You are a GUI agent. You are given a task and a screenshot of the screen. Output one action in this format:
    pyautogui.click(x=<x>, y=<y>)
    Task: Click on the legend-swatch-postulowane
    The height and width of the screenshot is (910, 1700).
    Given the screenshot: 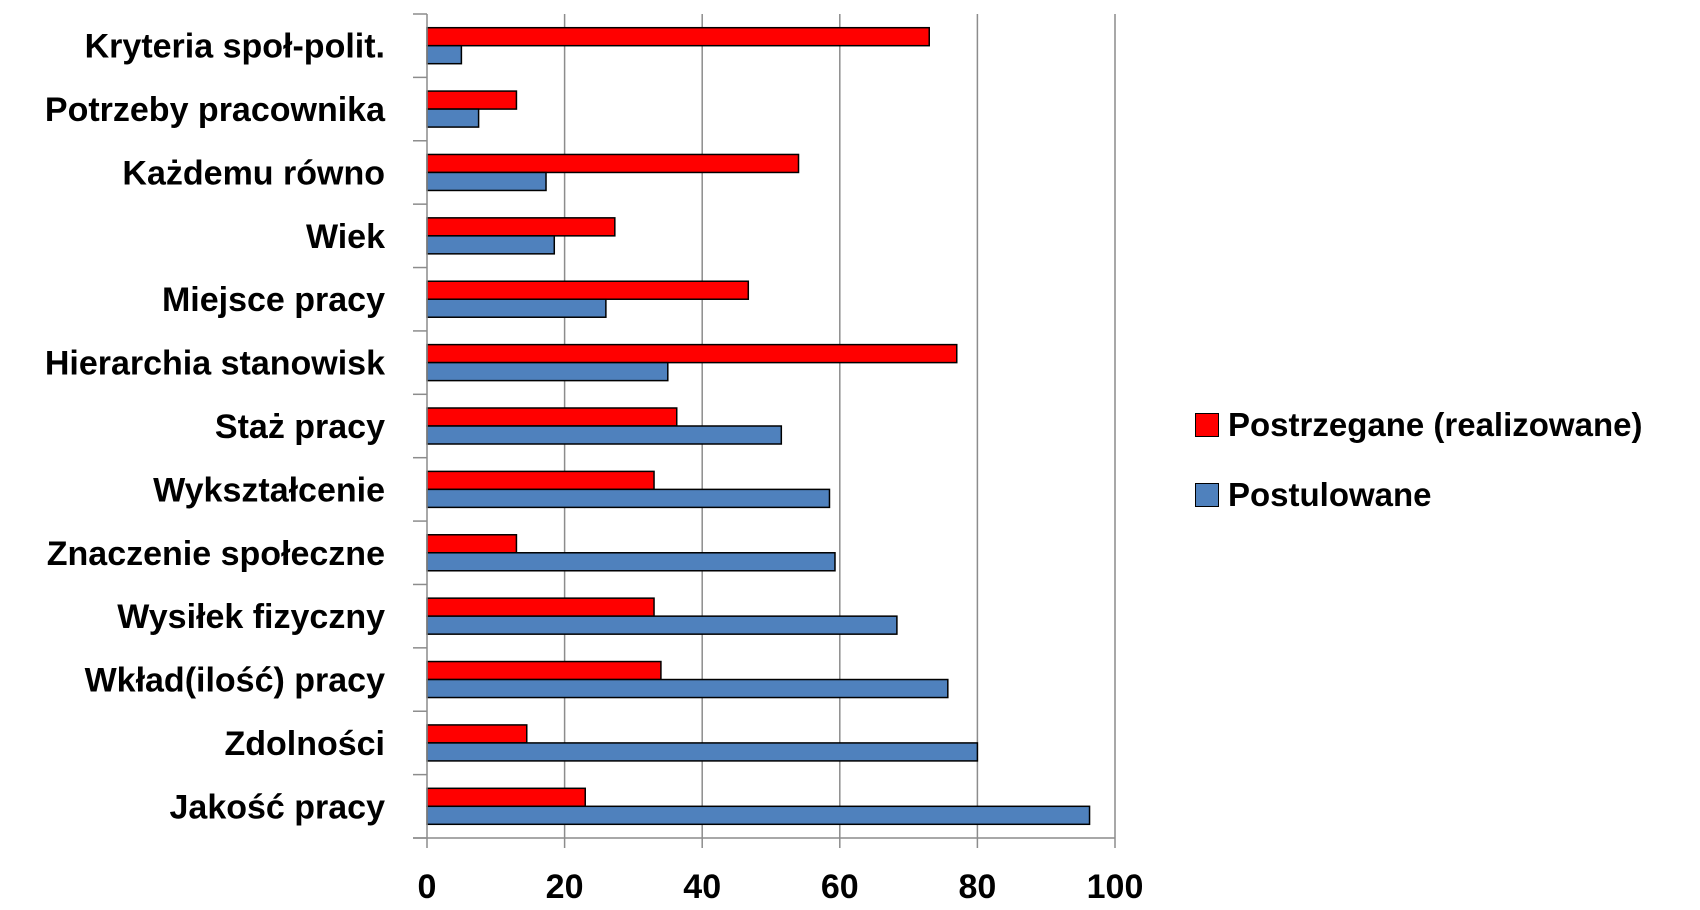 What is the action you would take?
    pyautogui.click(x=1207, y=495)
    